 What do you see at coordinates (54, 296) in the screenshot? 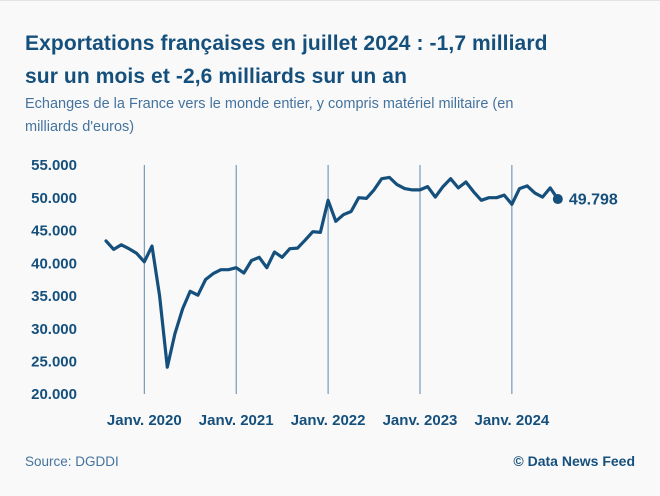
I see `y-axis-tick-label: 35.000` at bounding box center [54, 296].